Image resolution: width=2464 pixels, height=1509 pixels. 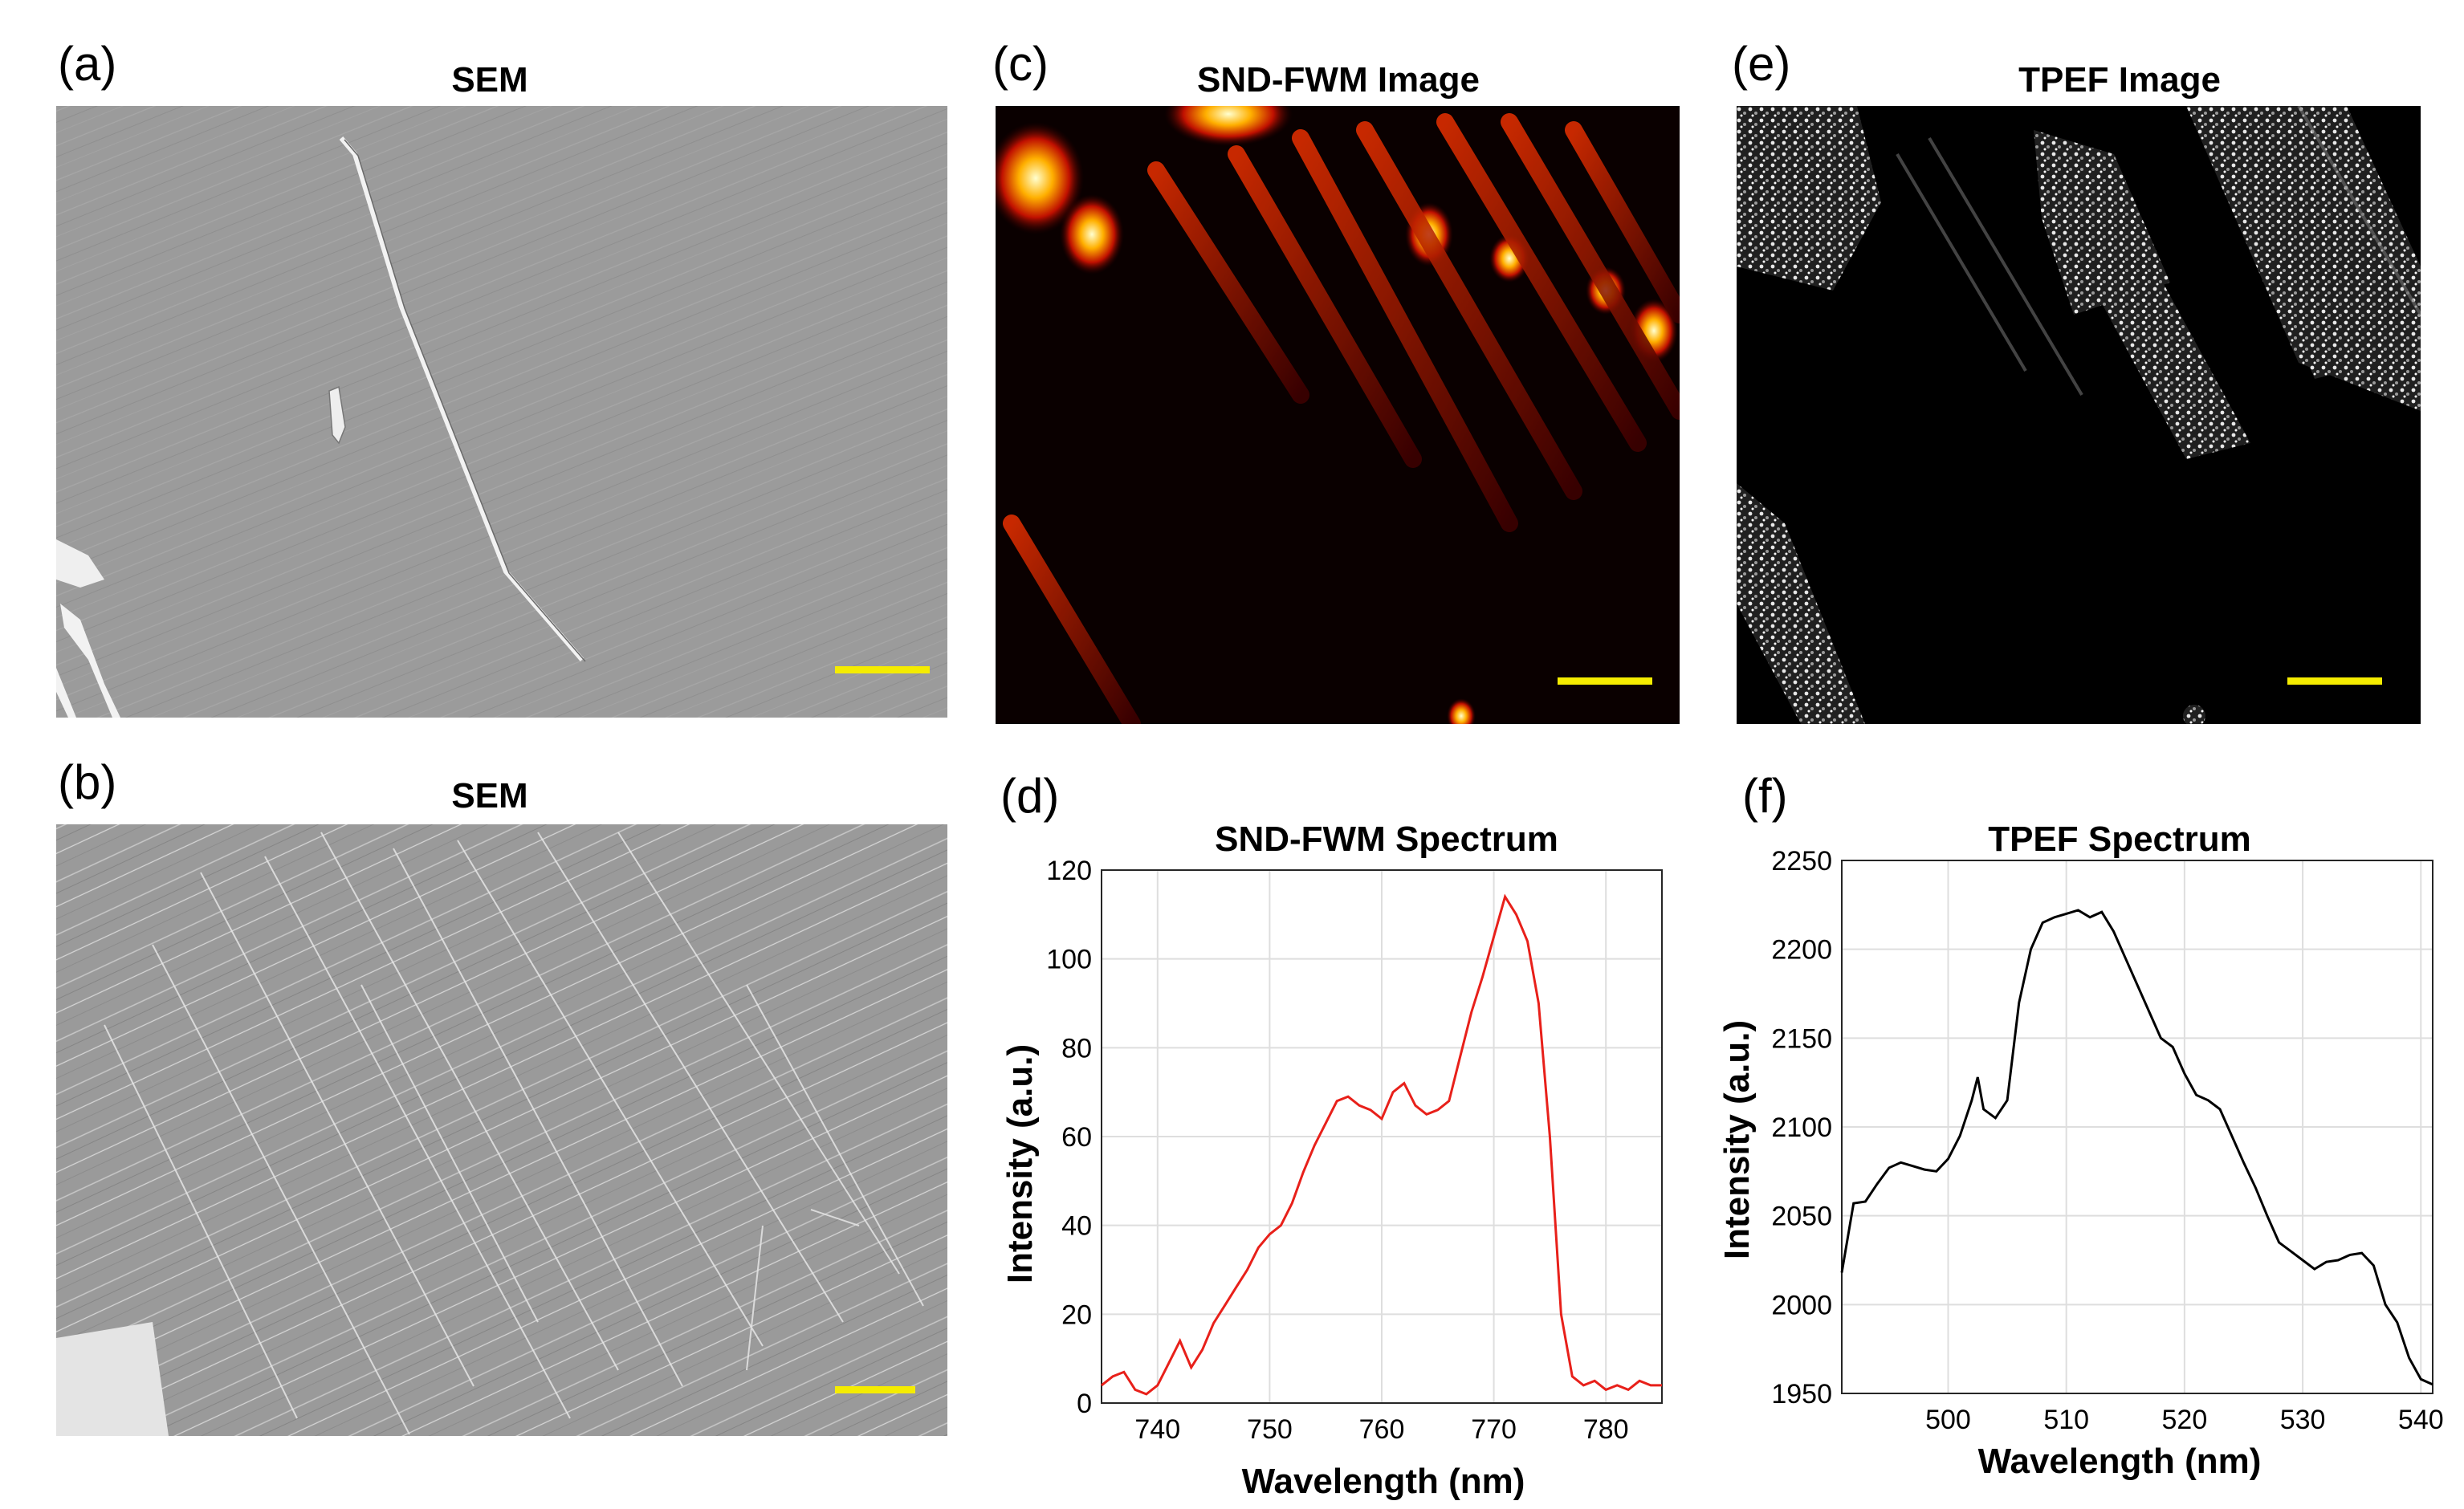 What do you see at coordinates (1076, 1226) in the screenshot?
I see `y-tick-label: 40` at bounding box center [1076, 1226].